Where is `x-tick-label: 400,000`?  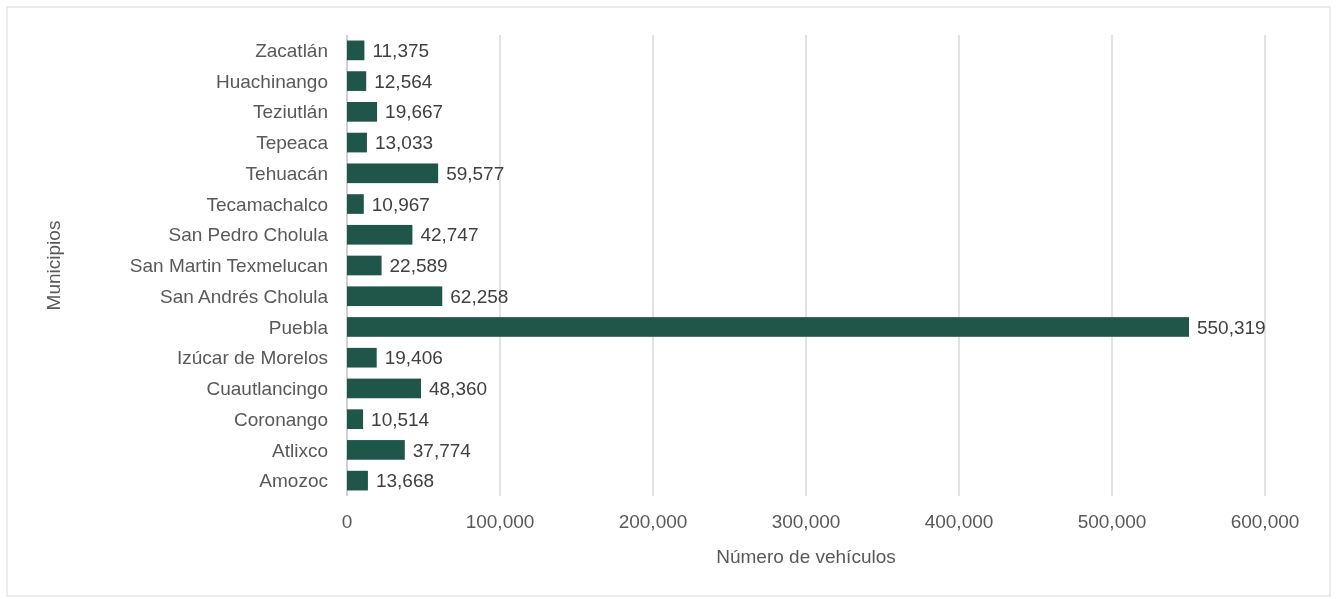 x-tick-label: 400,000 is located at coordinates (959, 521).